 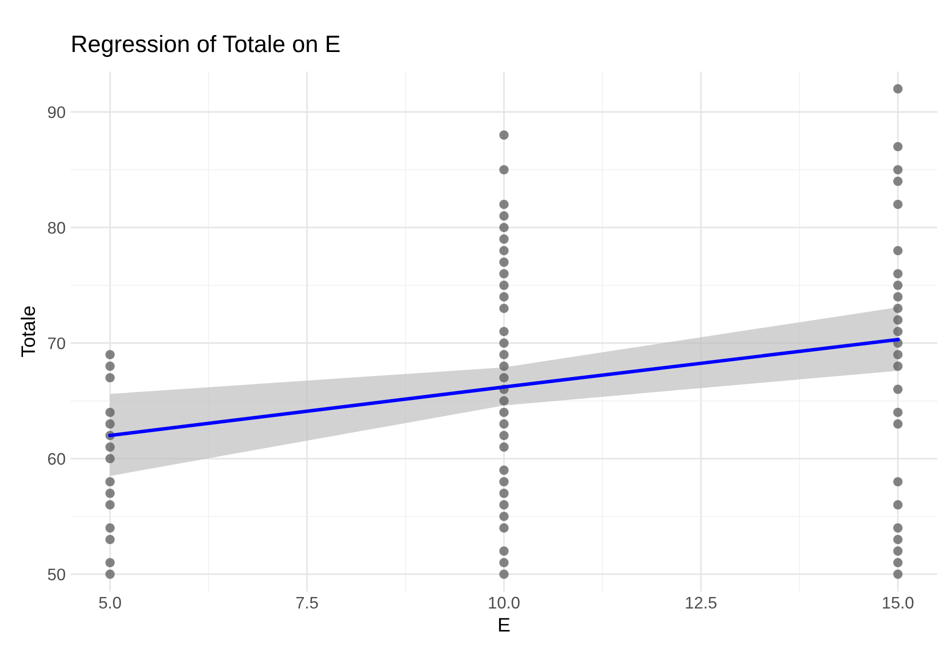 I want to click on y-tick-label: 70, so click(x=57, y=343).